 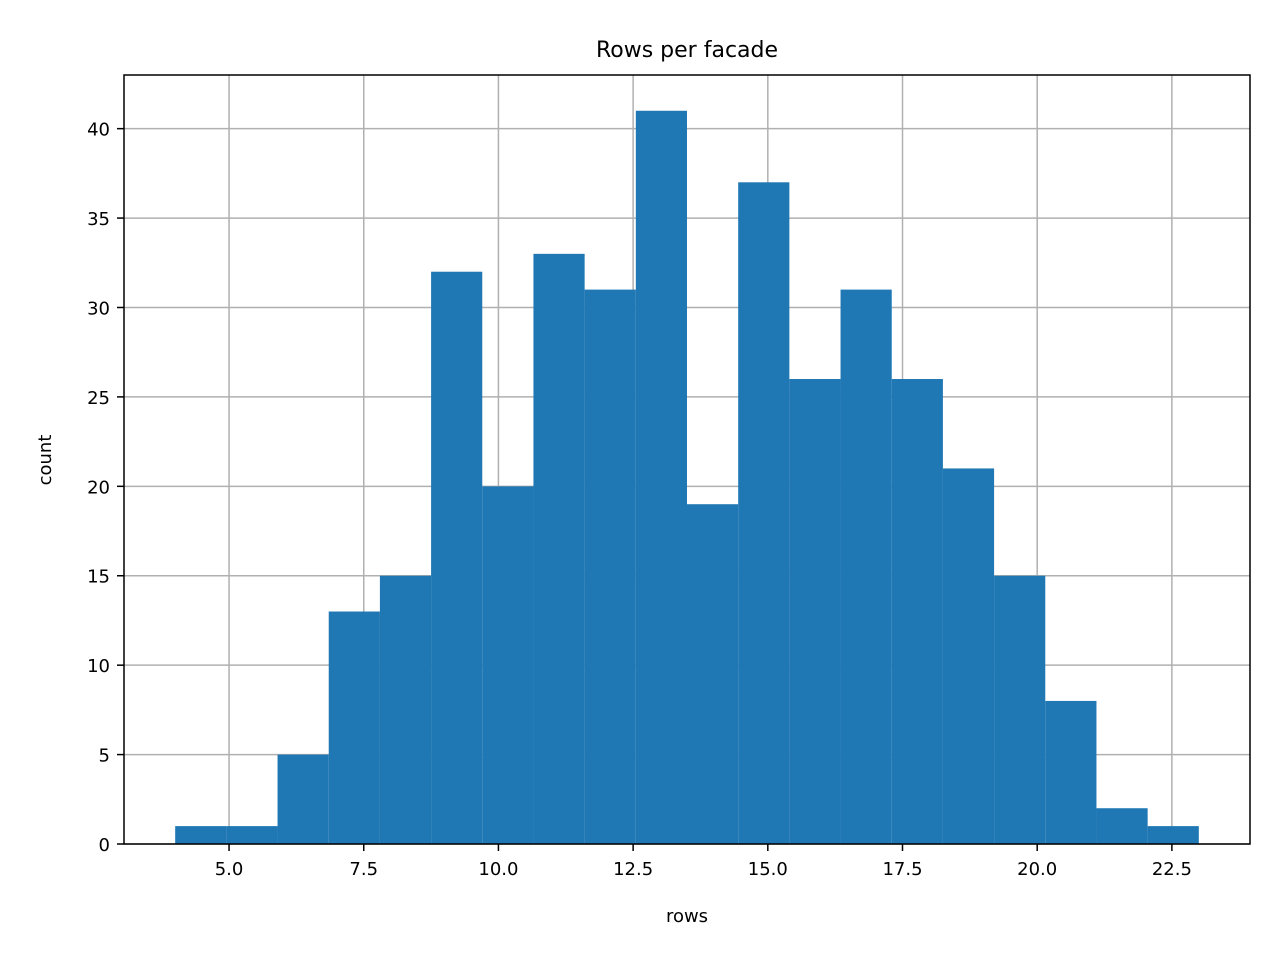 I want to click on y-tick-label: 10, so click(x=98, y=666).